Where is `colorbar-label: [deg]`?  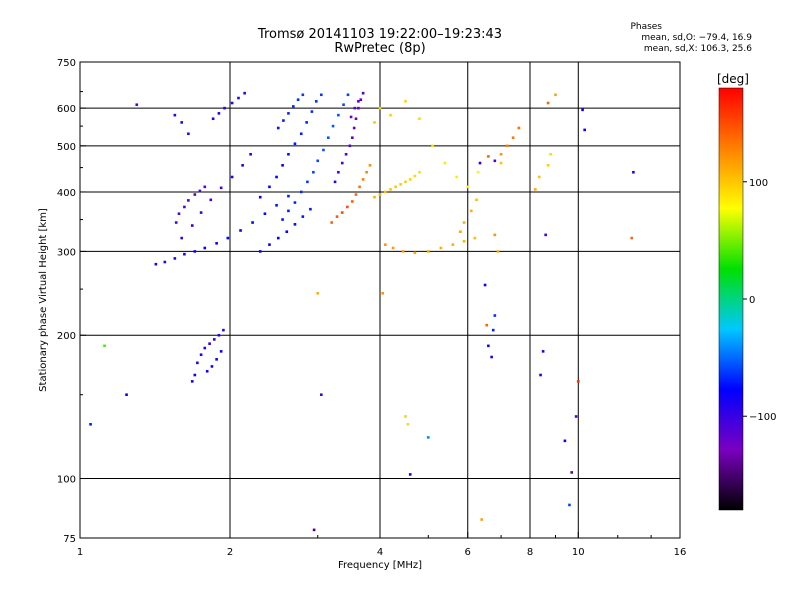 colorbar-label: [deg] is located at coordinates (733, 79).